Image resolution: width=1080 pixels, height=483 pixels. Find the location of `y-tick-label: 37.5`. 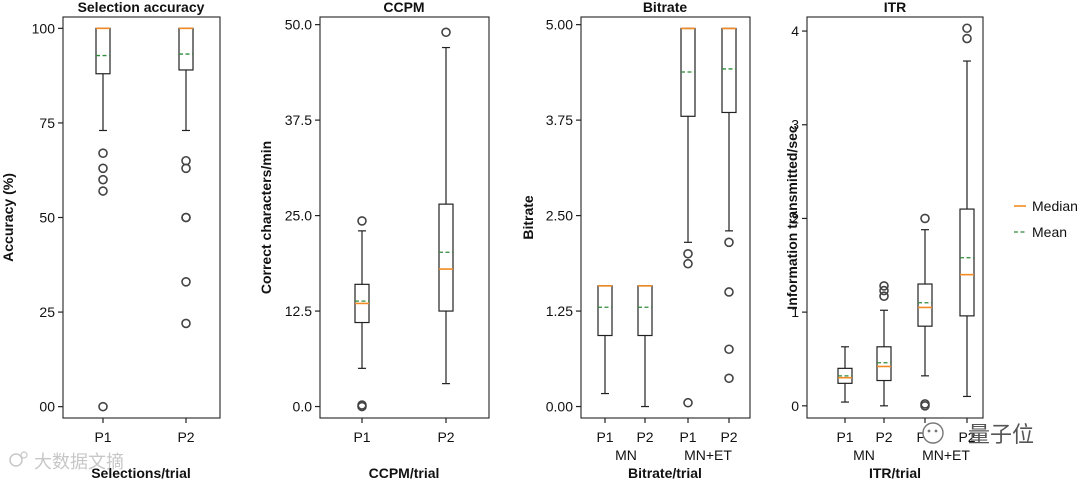

y-tick-label: 37.5 is located at coordinates (298, 120).